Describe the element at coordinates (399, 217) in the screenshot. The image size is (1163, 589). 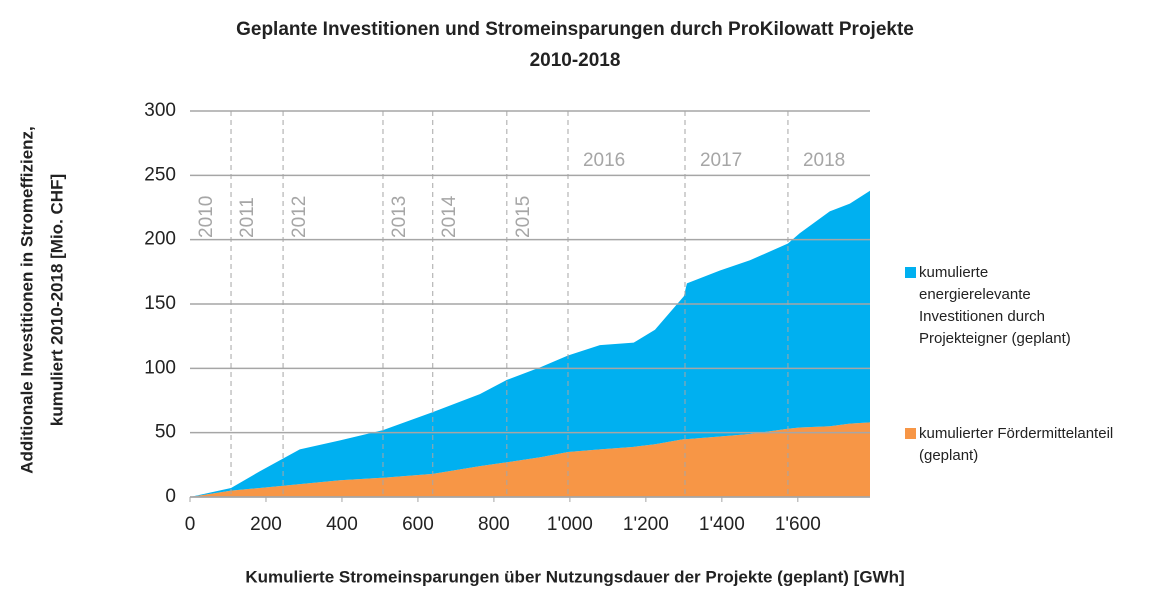
I see `year-label: 2013` at that location.